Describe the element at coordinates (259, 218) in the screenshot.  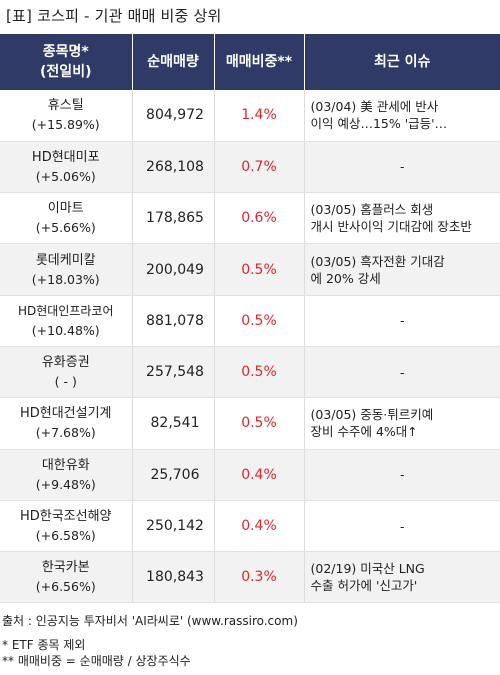
I see `trade-ratio: 0.6%` at that location.